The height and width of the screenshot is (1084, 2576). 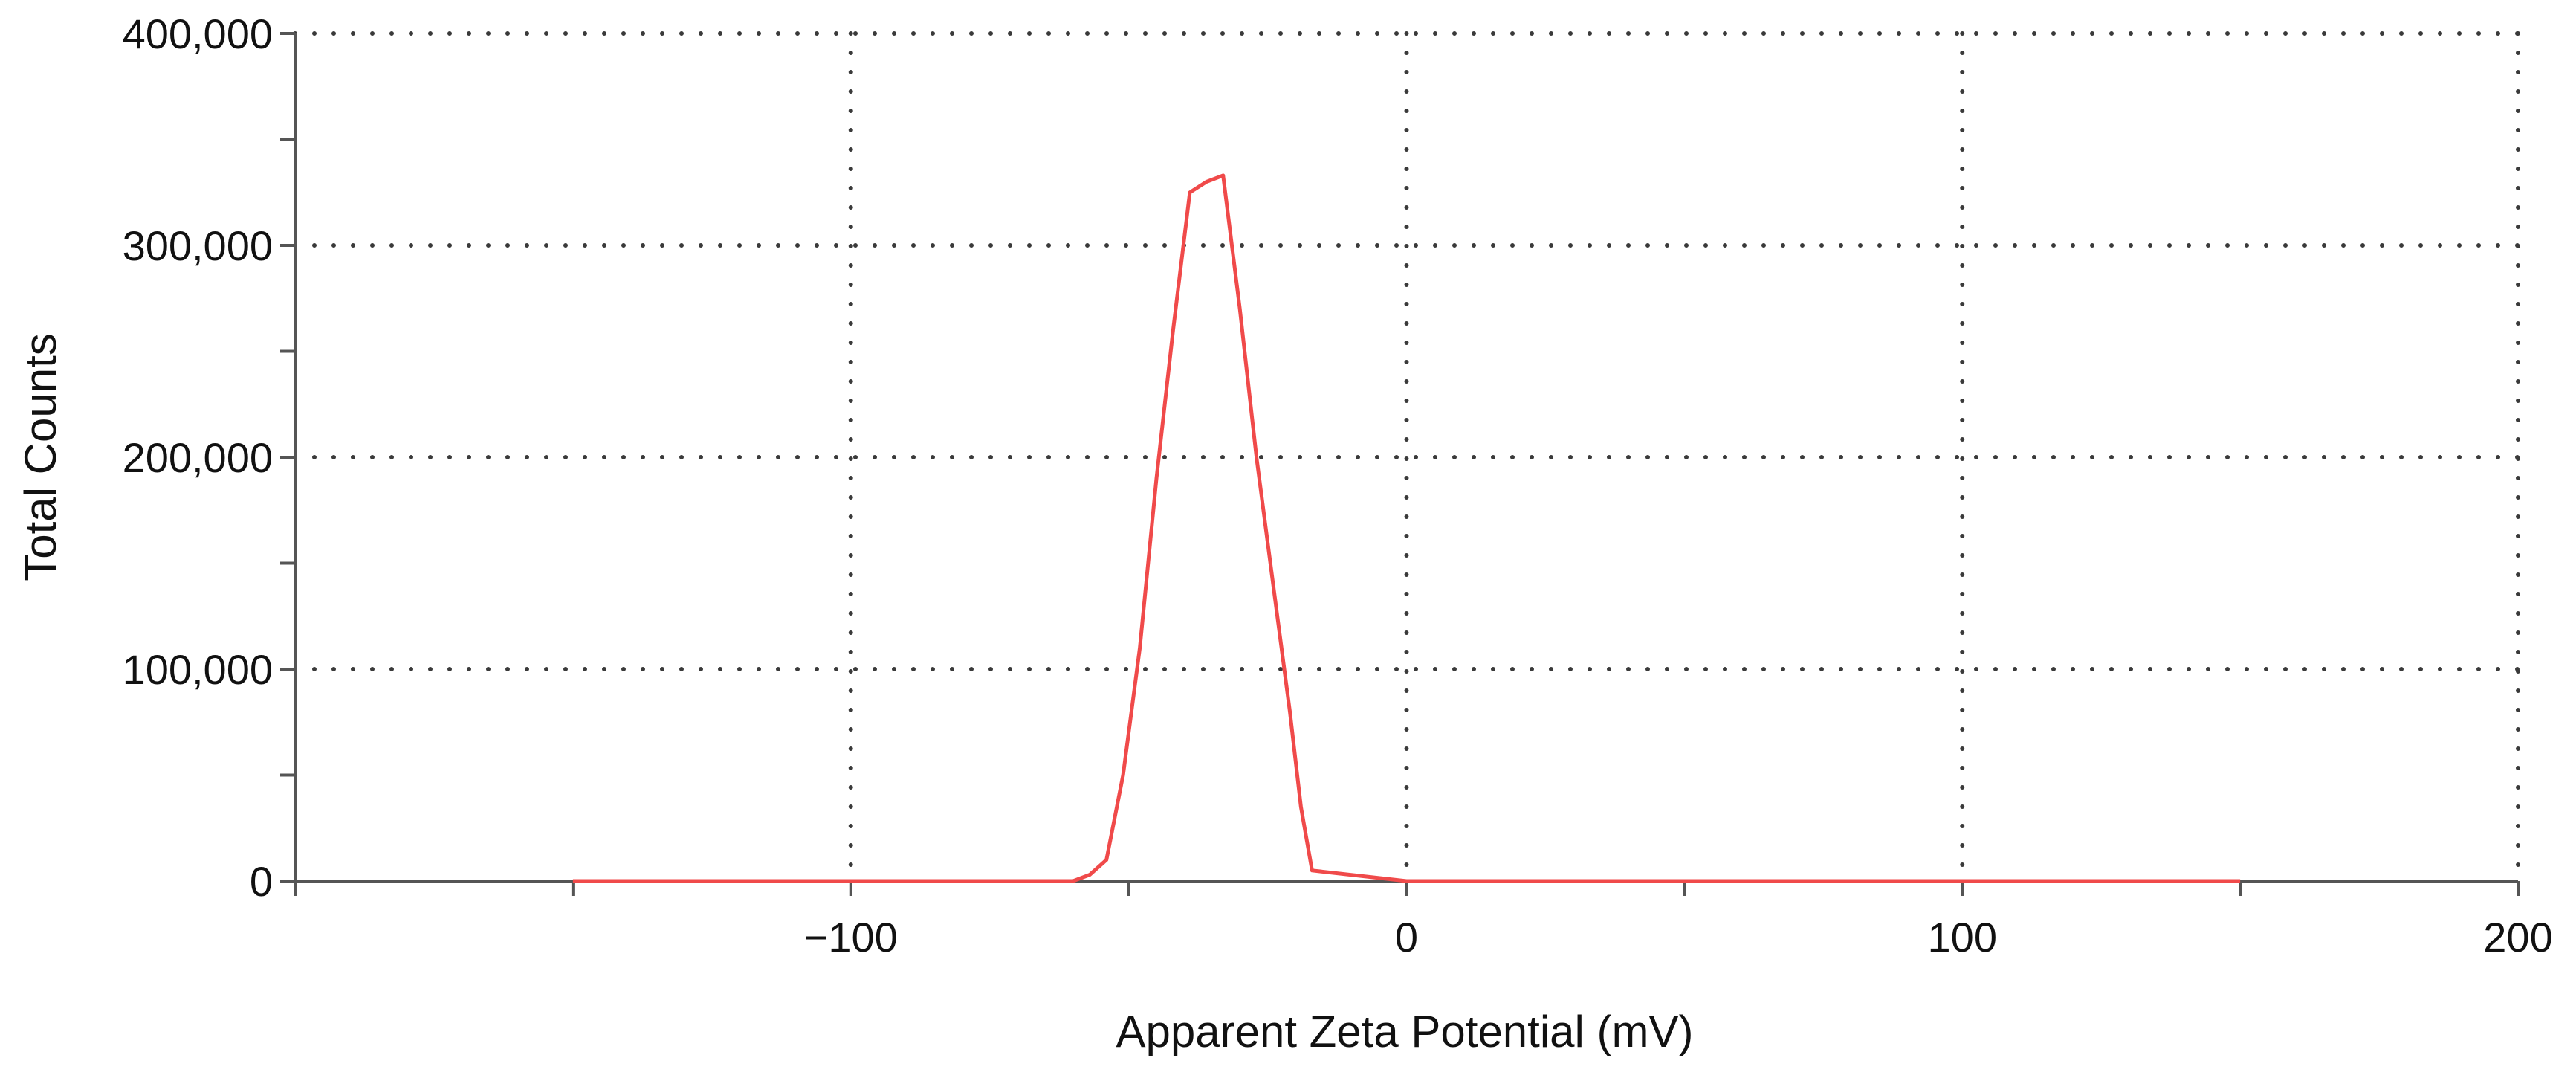 What do you see at coordinates (40, 457) in the screenshot?
I see `y-axis-title: Total Counts` at bounding box center [40, 457].